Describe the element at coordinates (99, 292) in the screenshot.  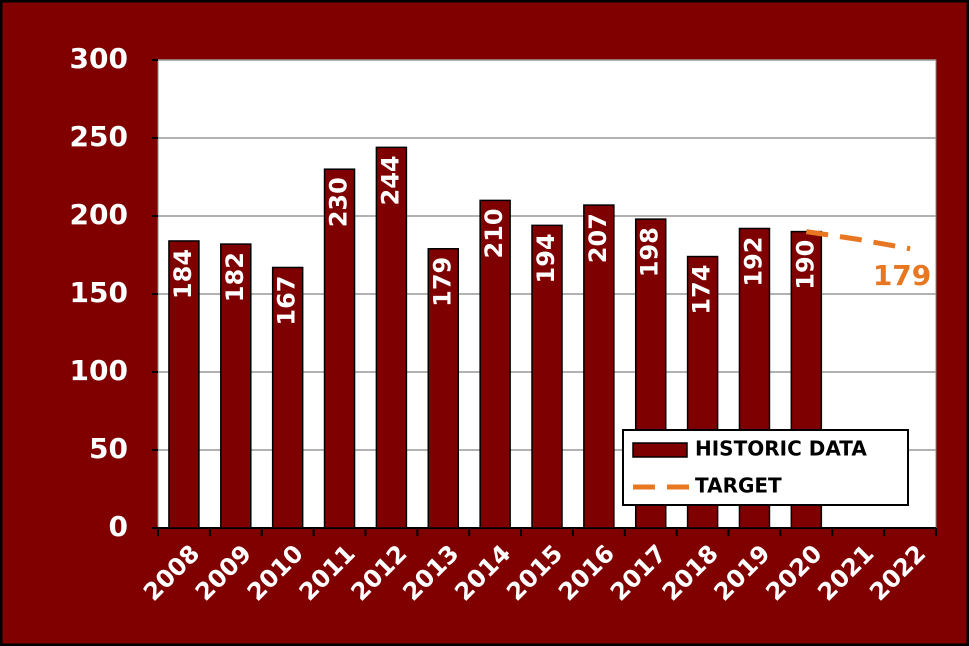
I see `y-tick-label: 150` at that location.